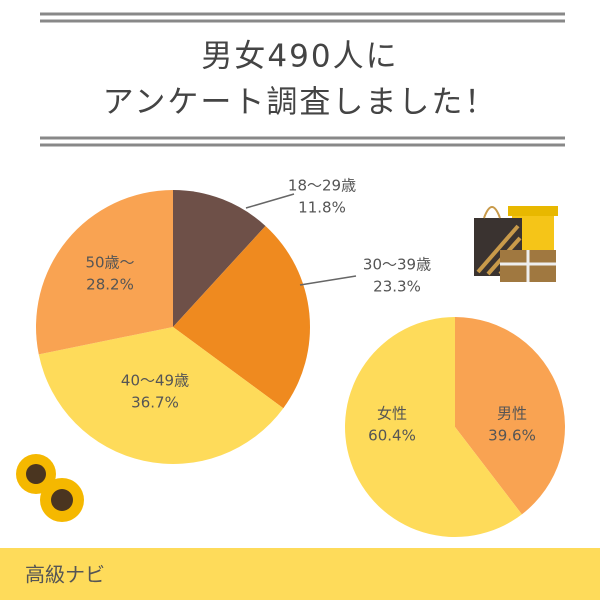 This screenshot has height=600, width=600. What do you see at coordinates (322, 186) in the screenshot?
I see `slice-category: 18〜29歳` at bounding box center [322, 186].